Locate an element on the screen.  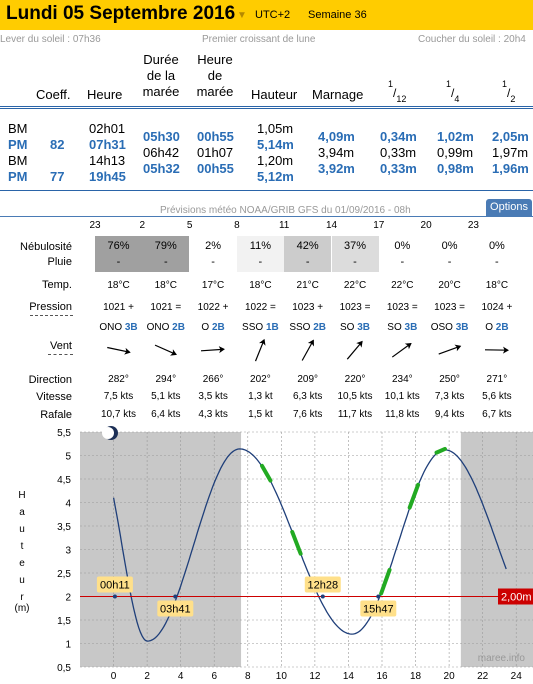
hour-tick: 14 is located at coordinates (331, 225).